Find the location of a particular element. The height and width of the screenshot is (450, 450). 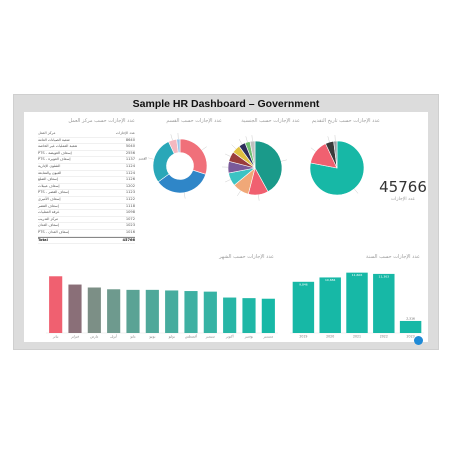

yearly-tick-label: 2019 is located at coordinates (303, 337).